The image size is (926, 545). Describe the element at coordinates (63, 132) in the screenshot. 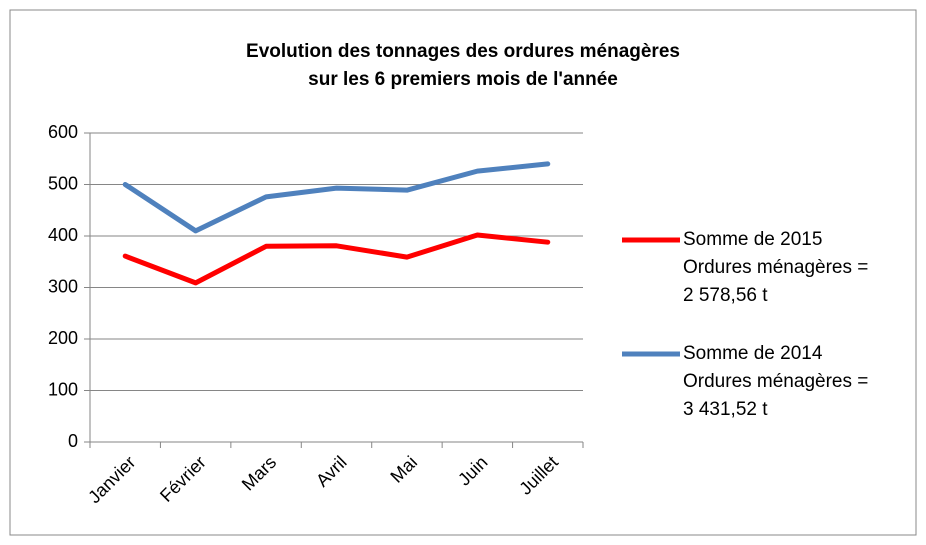

I see `y-tick-label: 600` at that location.